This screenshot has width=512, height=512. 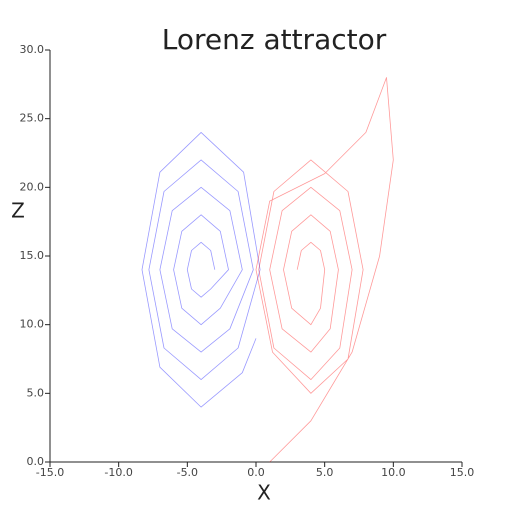 What do you see at coordinates (462, 472) in the screenshot?
I see `x-tick-label: 15.0` at bounding box center [462, 472].